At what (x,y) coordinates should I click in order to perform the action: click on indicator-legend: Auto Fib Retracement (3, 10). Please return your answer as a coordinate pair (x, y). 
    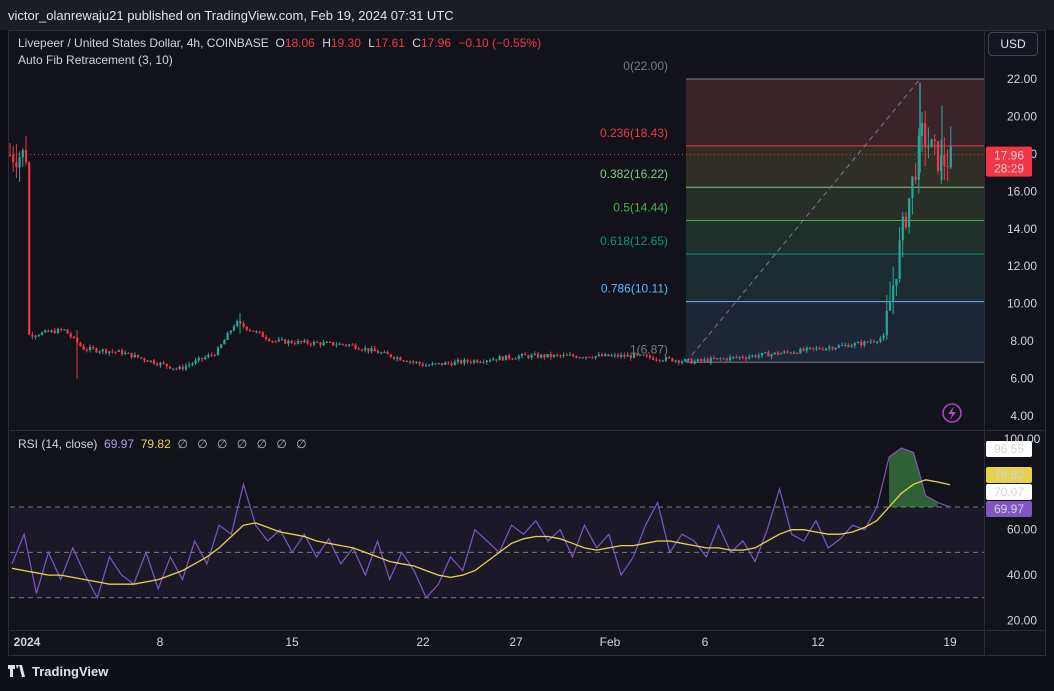
    Looking at the image, I should click on (95, 60).